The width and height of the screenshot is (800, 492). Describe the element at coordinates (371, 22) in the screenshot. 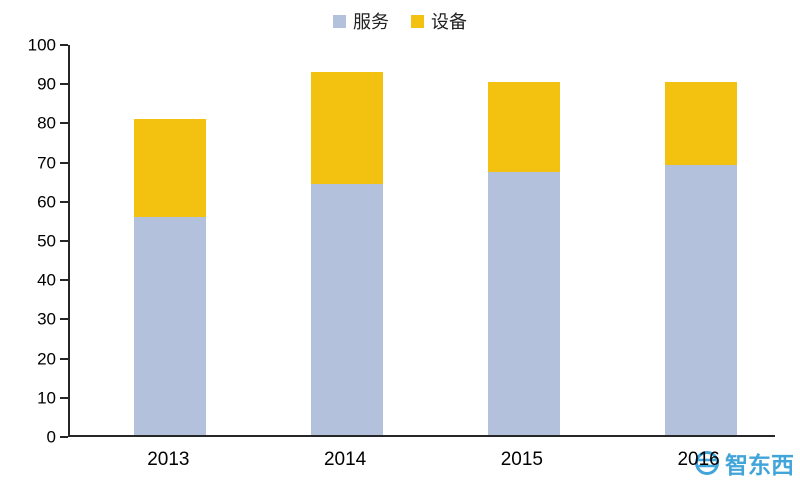

I see `legend-label-service: 服务` at that location.